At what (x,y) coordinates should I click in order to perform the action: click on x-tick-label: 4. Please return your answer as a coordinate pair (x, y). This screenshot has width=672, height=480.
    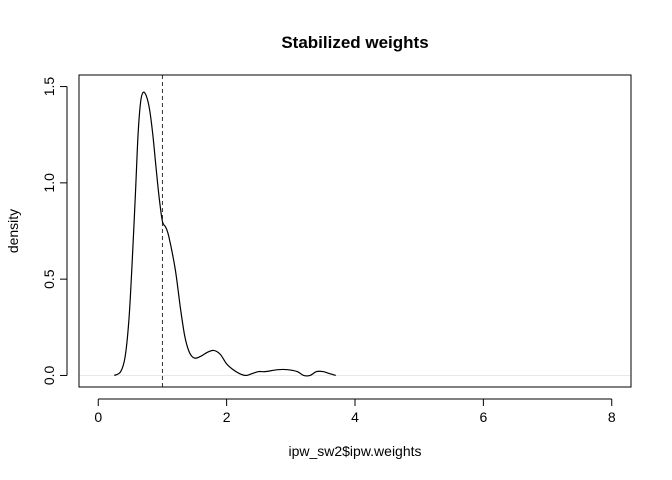
    Looking at the image, I should click on (355, 417).